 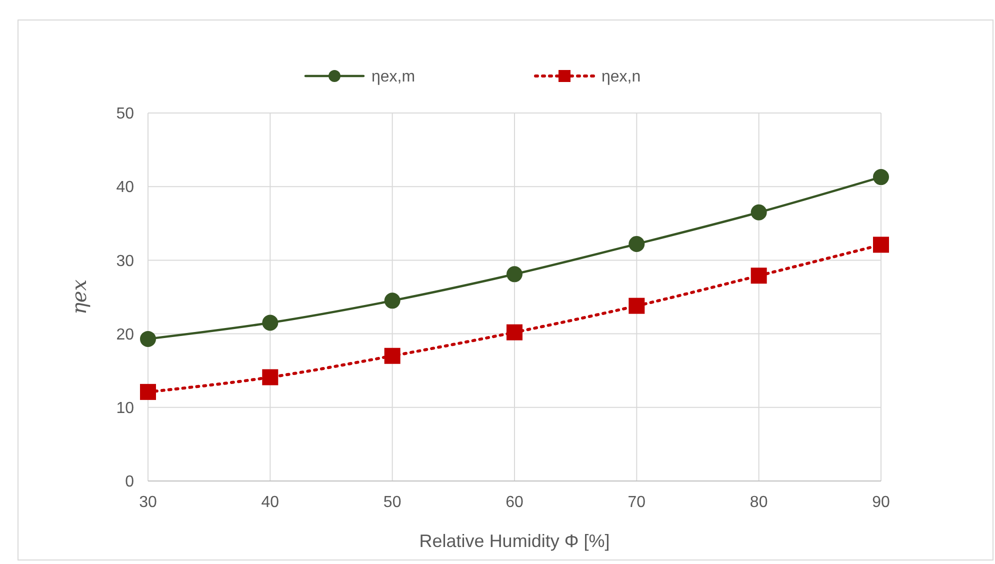 I want to click on y-tick-label: 50, so click(x=125, y=114).